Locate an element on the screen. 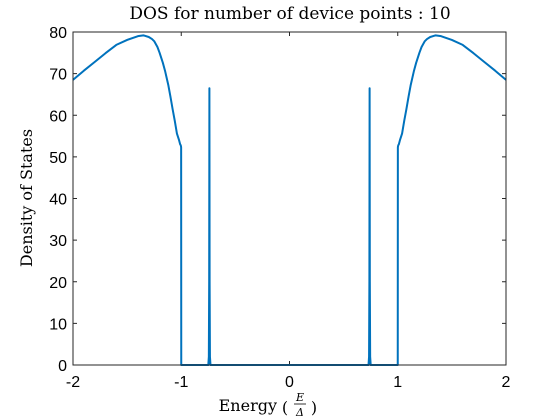 The width and height of the screenshot is (560, 420). x-tick-label: -2 is located at coordinates (73, 382).